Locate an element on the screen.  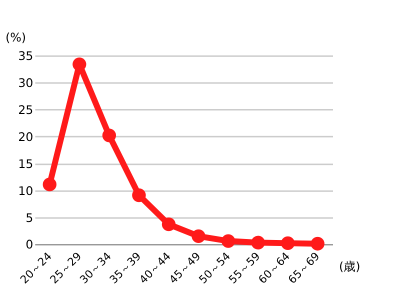
x-axis-title: (歳) is located at coordinates (349, 267).